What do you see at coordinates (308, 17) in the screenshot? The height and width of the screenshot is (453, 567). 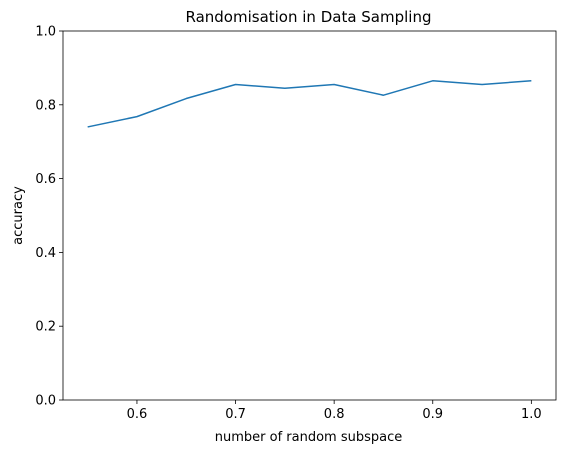 I see `chart-title: Randomisation in Data Sampling` at bounding box center [308, 17].